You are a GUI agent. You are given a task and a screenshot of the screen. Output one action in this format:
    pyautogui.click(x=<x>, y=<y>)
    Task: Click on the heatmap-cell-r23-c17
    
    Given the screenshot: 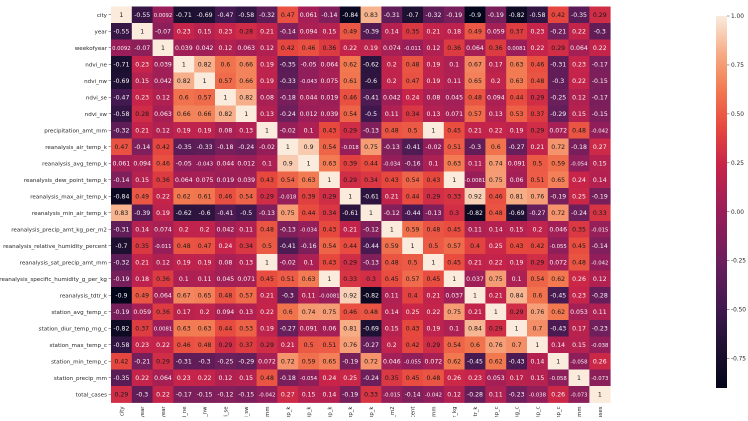 What is the action you would take?
    pyautogui.click(x=475, y=394)
    